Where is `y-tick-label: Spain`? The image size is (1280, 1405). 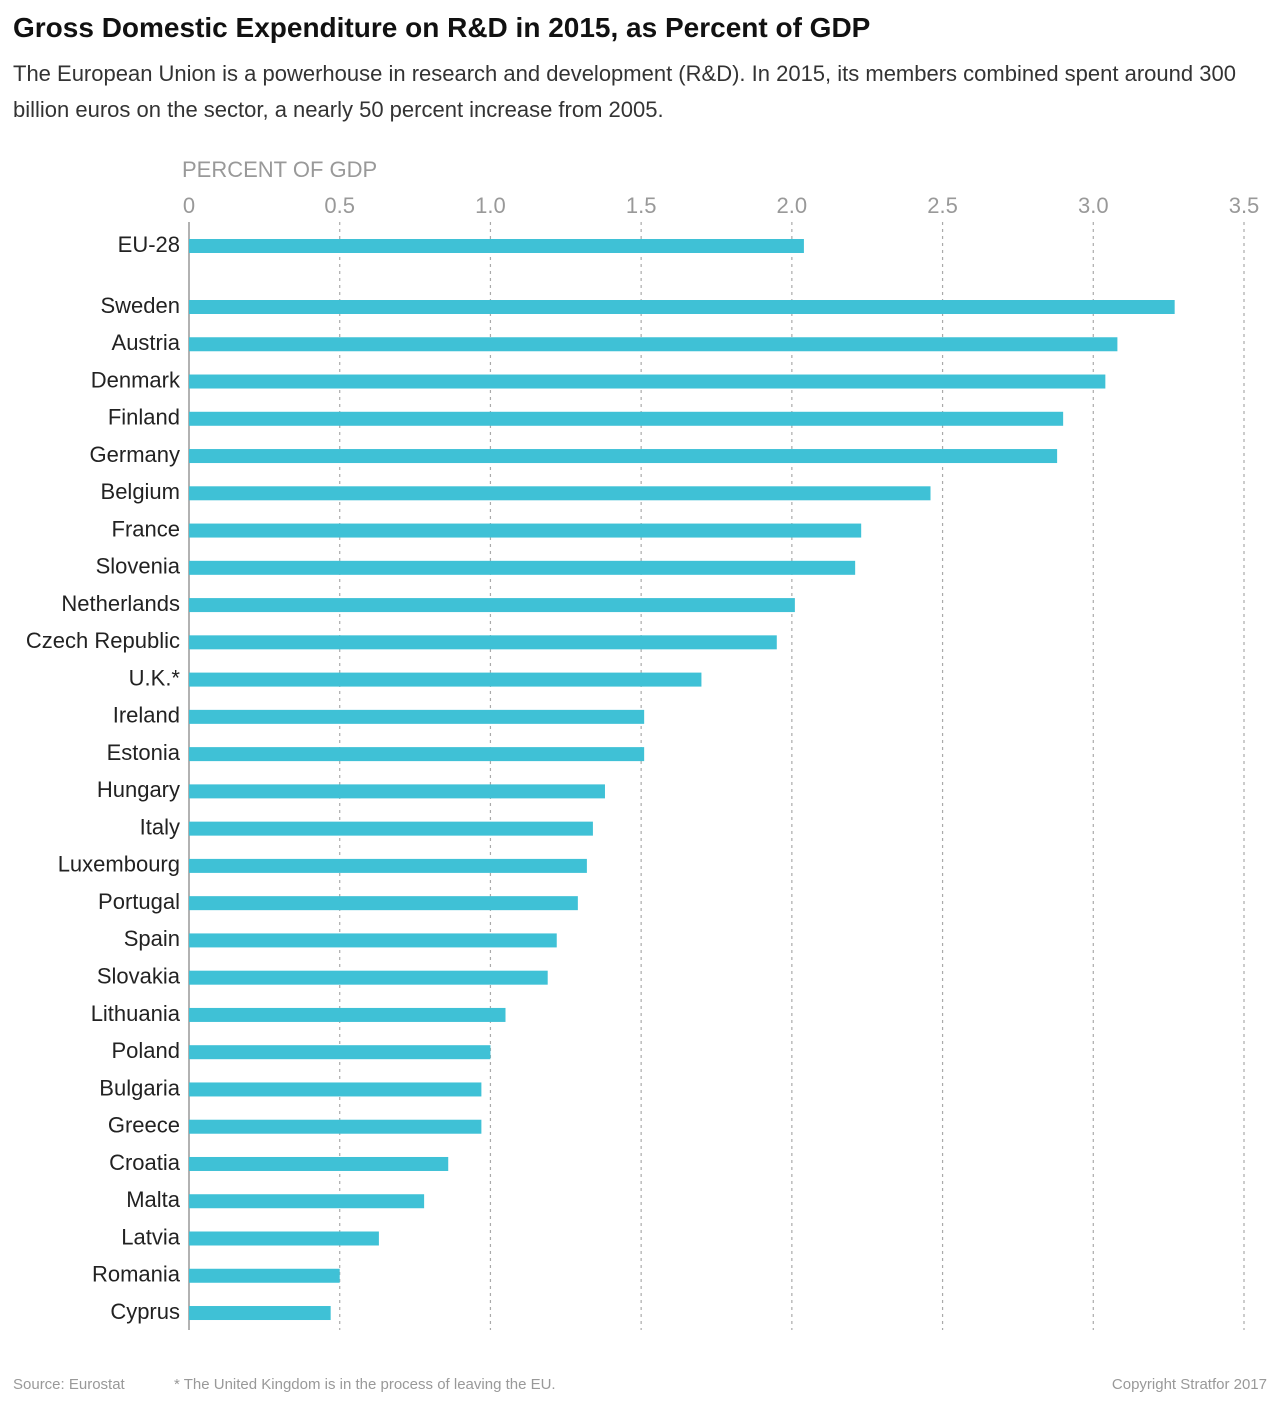 y-tick-label: Spain is located at coordinates (152, 938).